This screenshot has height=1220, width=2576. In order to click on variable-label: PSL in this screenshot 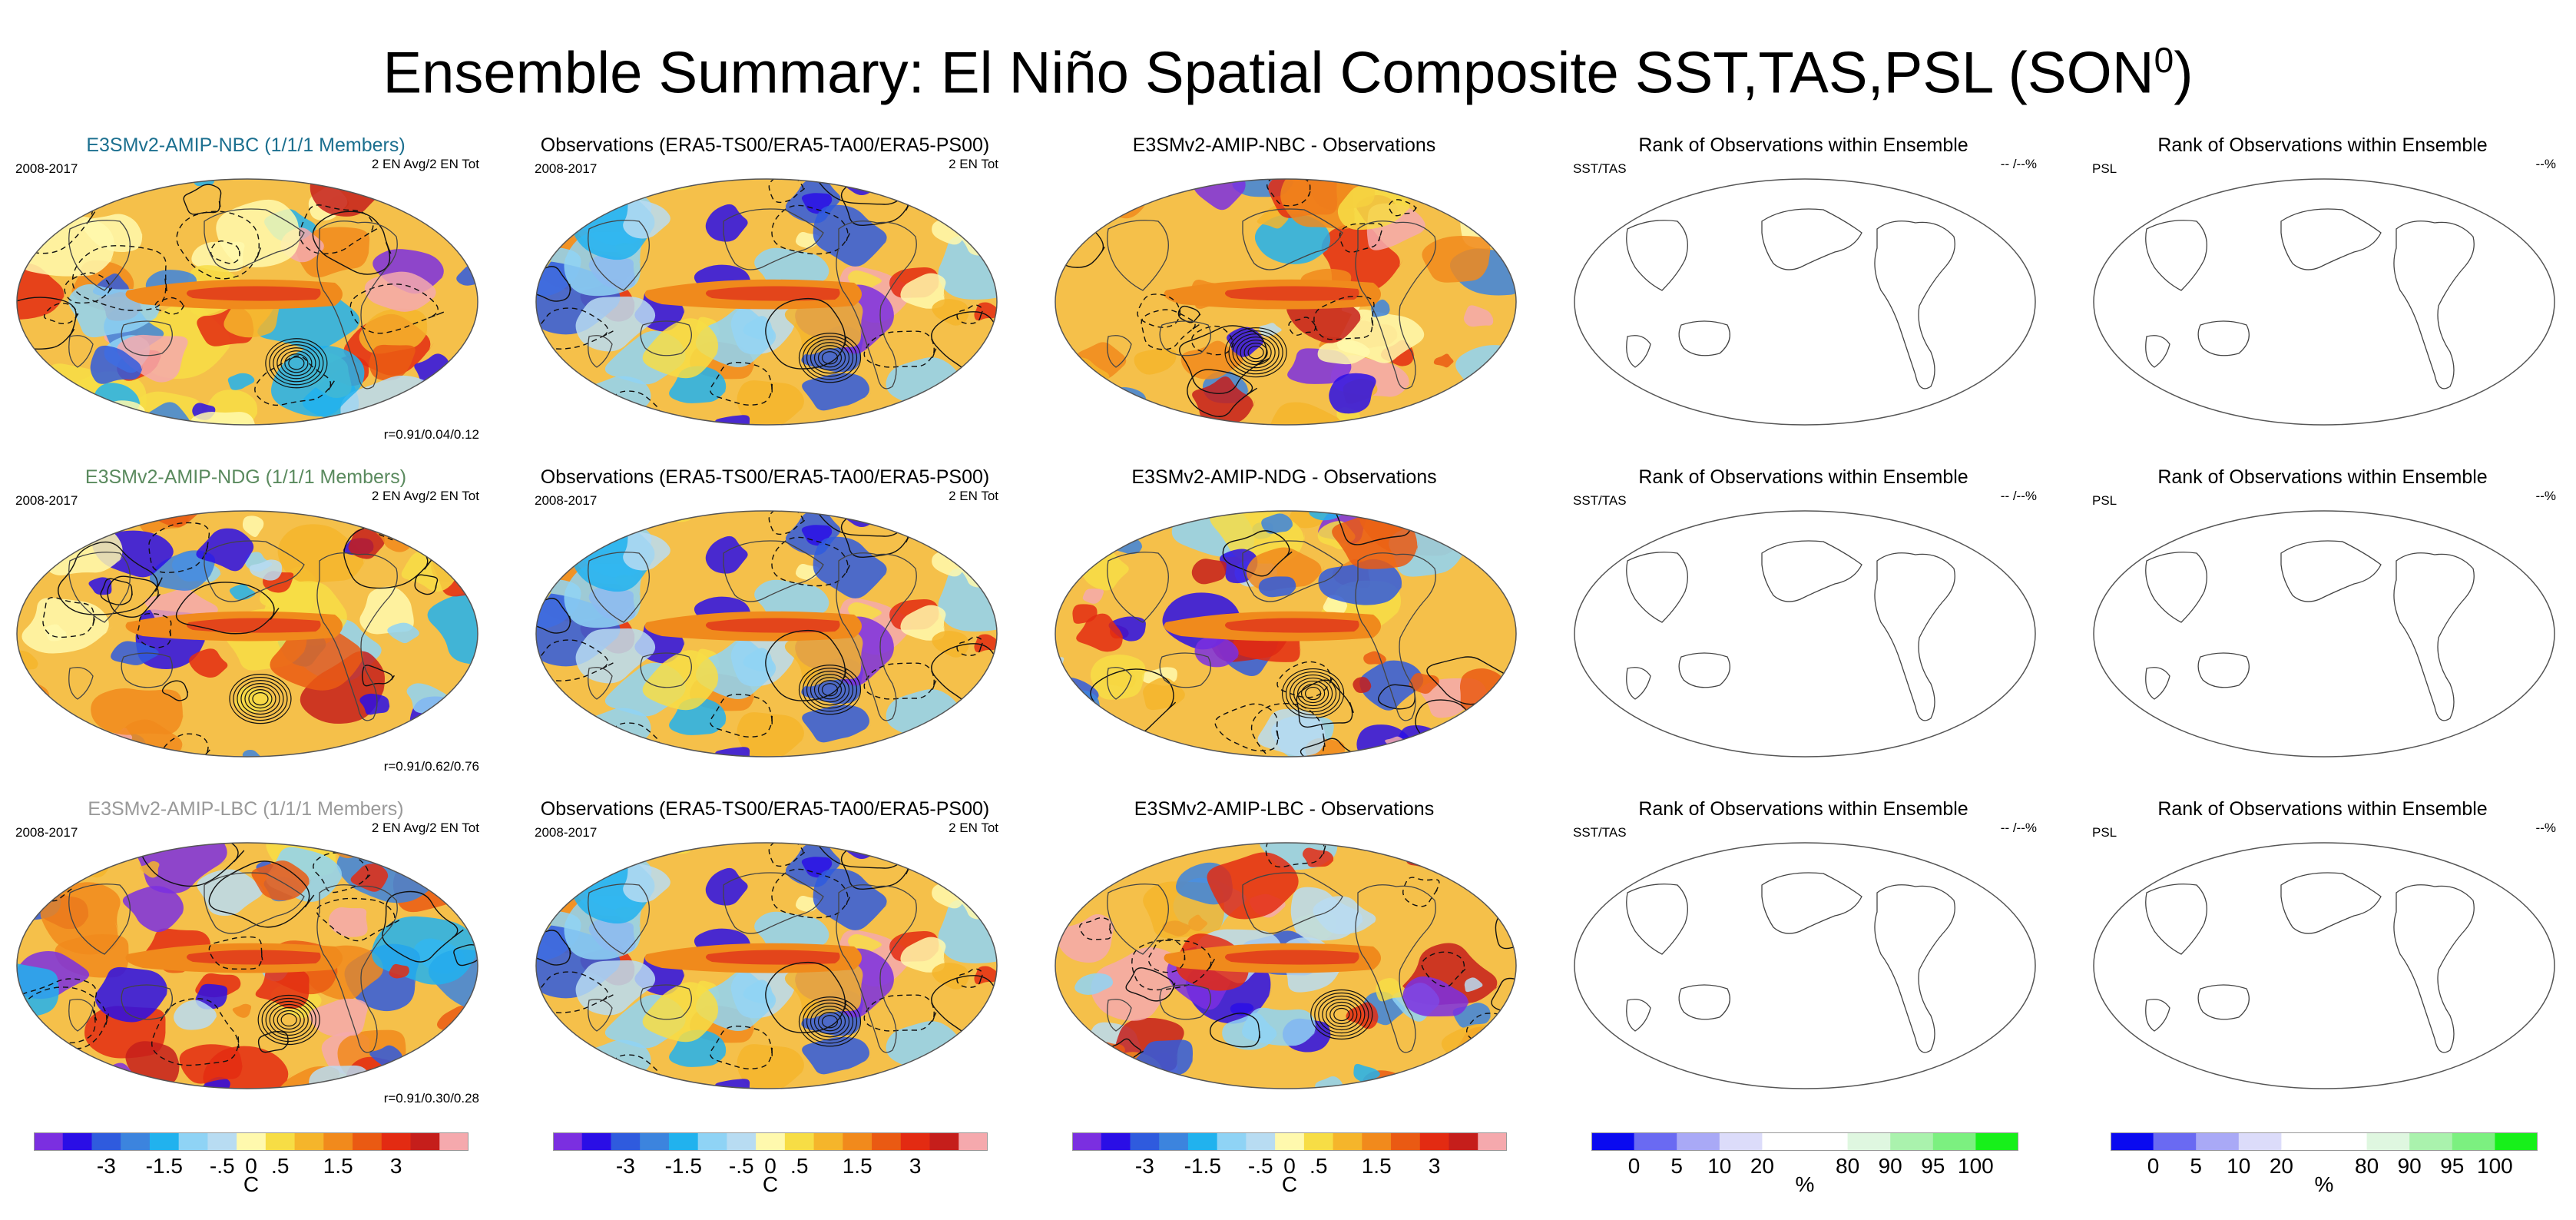, I will do `click(2104, 832)`.